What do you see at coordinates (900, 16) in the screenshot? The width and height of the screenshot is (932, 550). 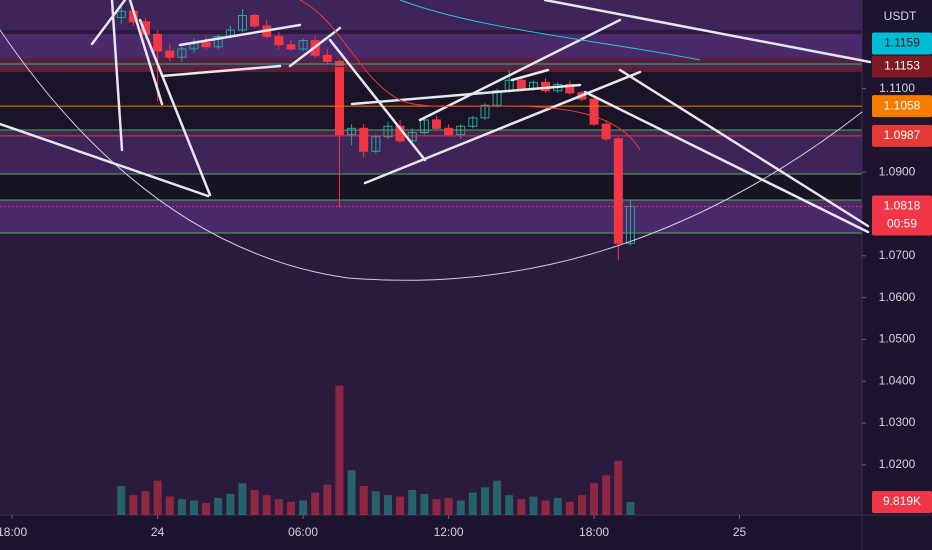 I see `currency-label: USDT` at bounding box center [900, 16].